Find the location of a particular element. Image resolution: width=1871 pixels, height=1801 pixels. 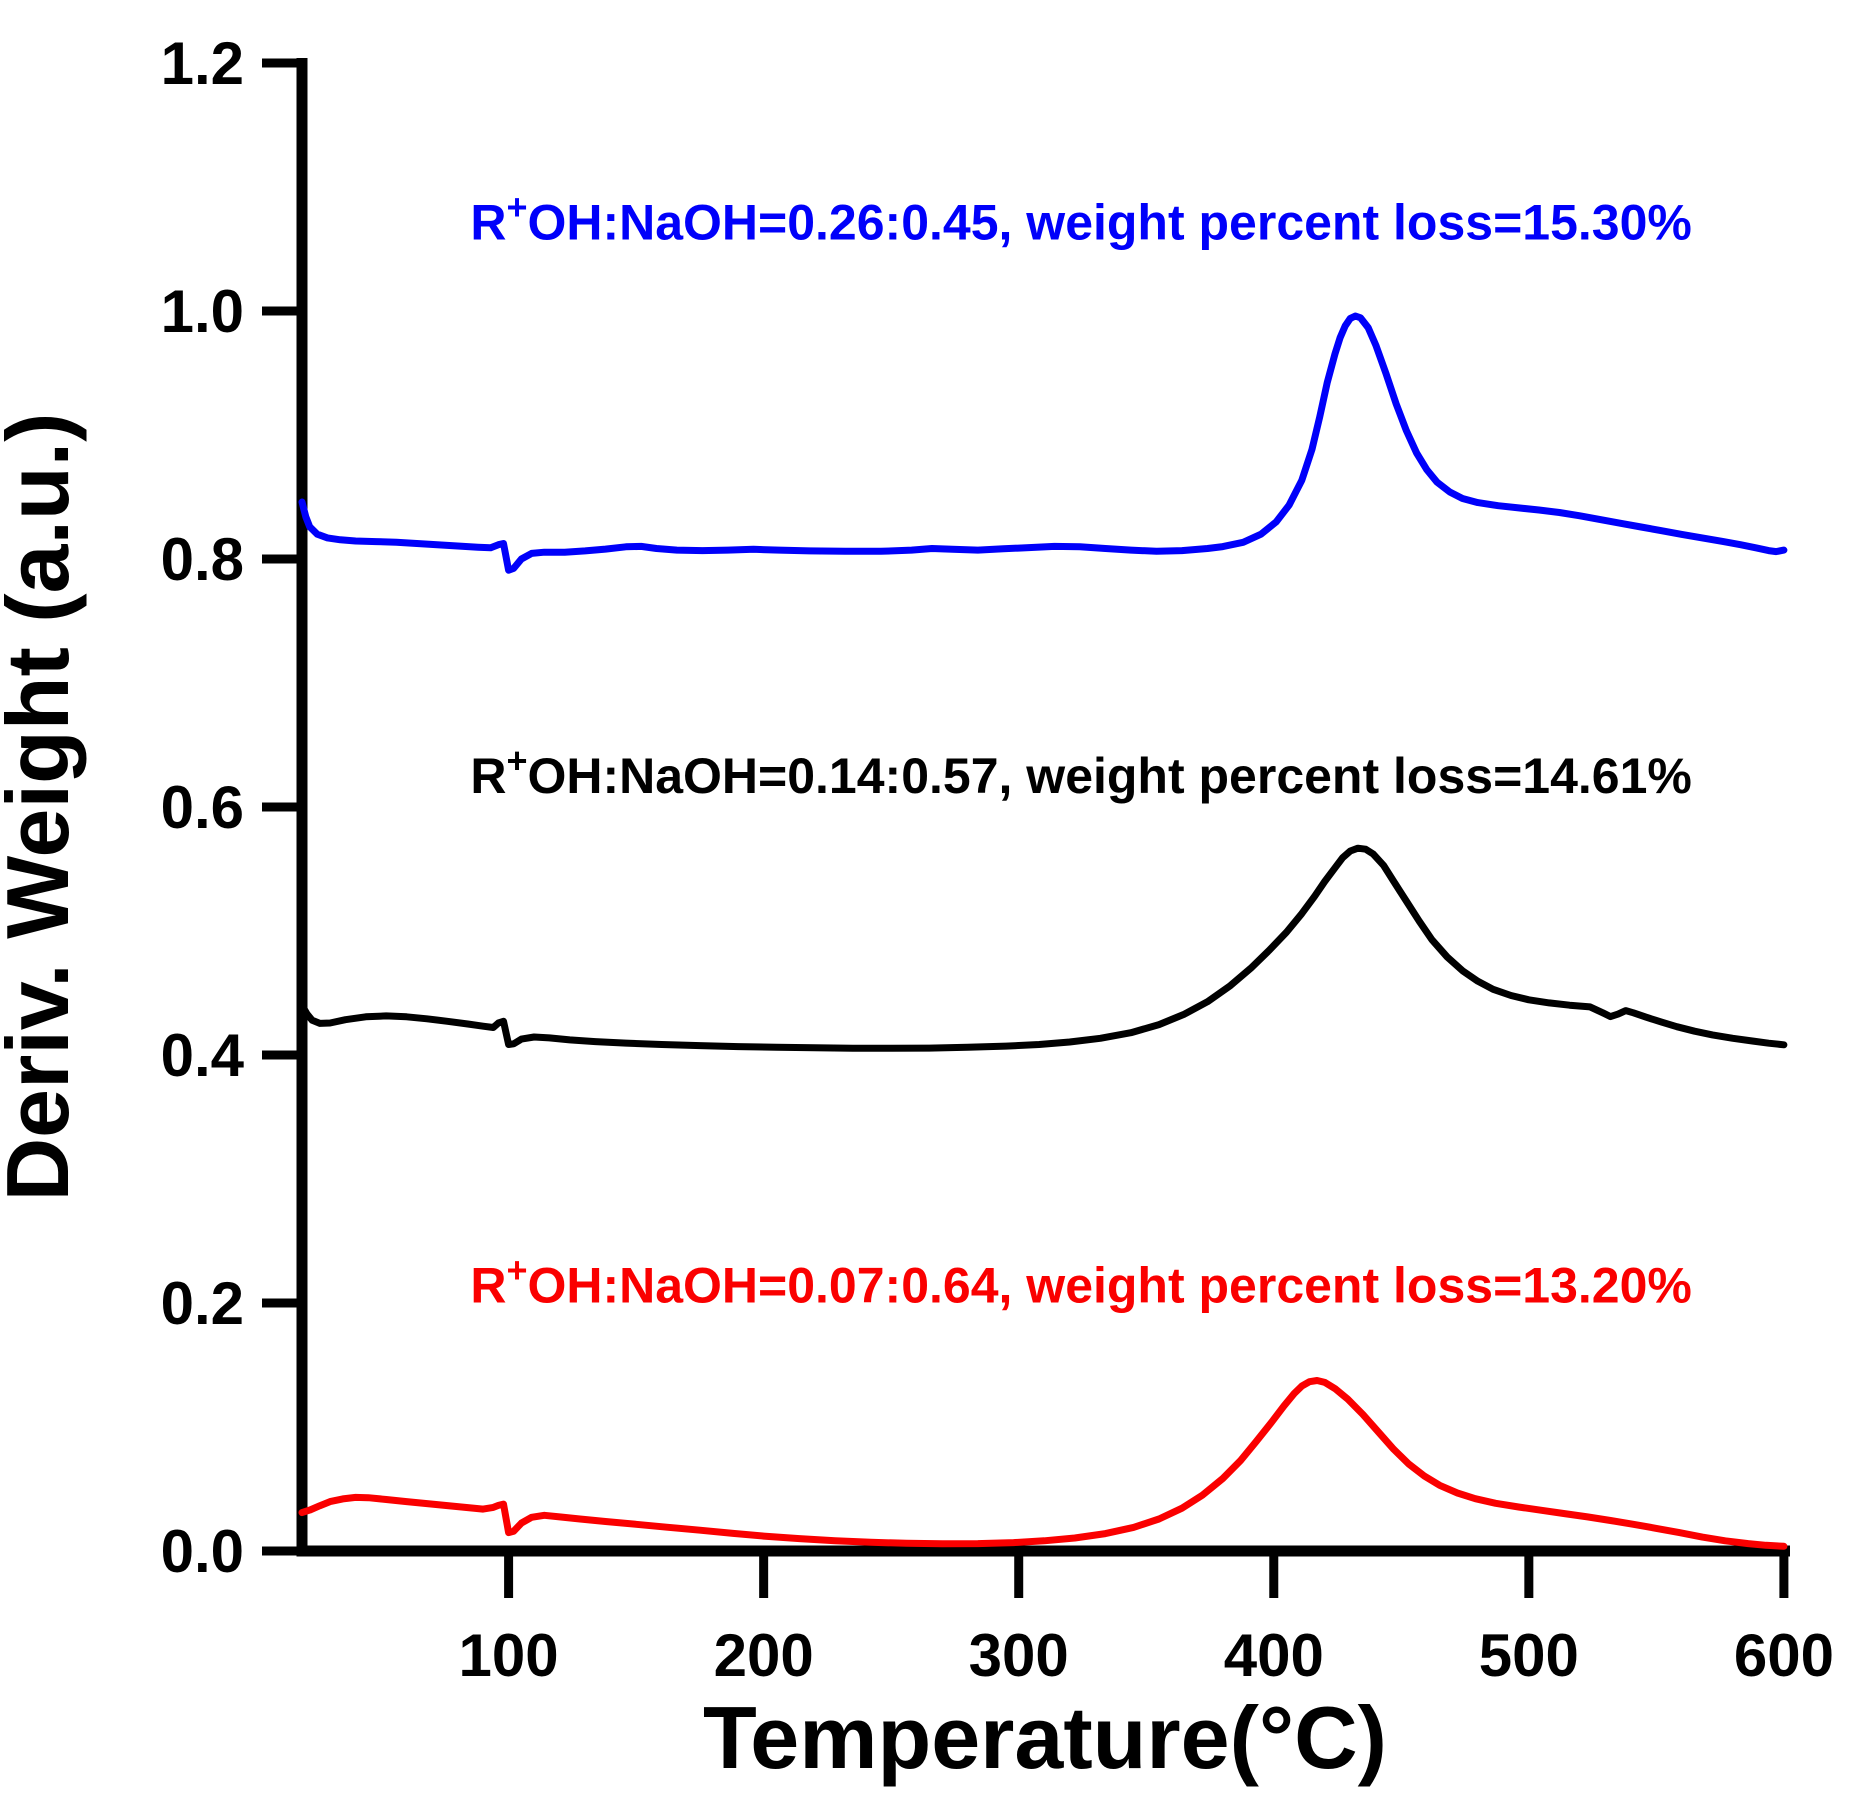

x-tick-label: 400 is located at coordinates (1274, 1655).